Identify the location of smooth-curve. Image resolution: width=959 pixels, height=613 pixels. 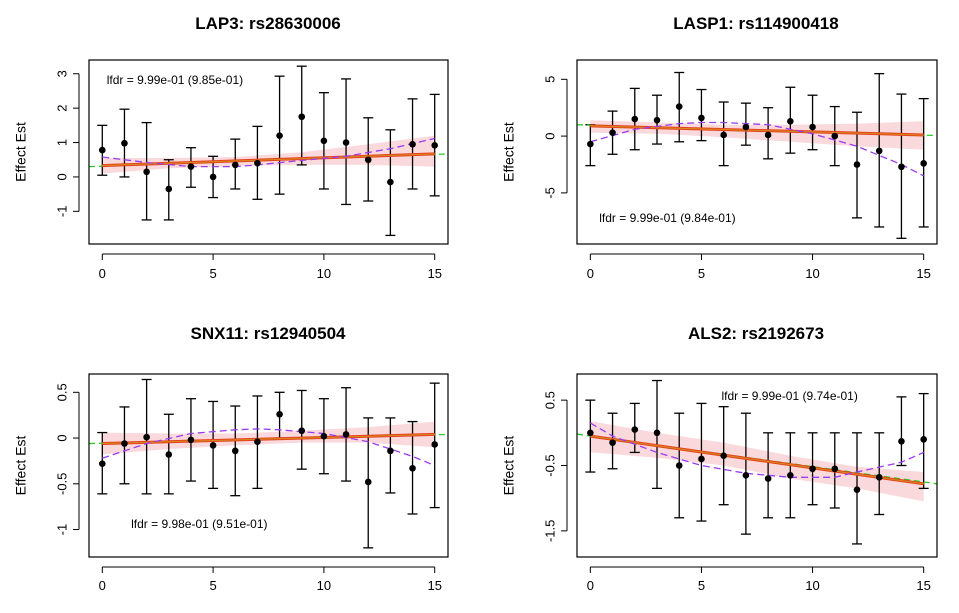
(268, 447).